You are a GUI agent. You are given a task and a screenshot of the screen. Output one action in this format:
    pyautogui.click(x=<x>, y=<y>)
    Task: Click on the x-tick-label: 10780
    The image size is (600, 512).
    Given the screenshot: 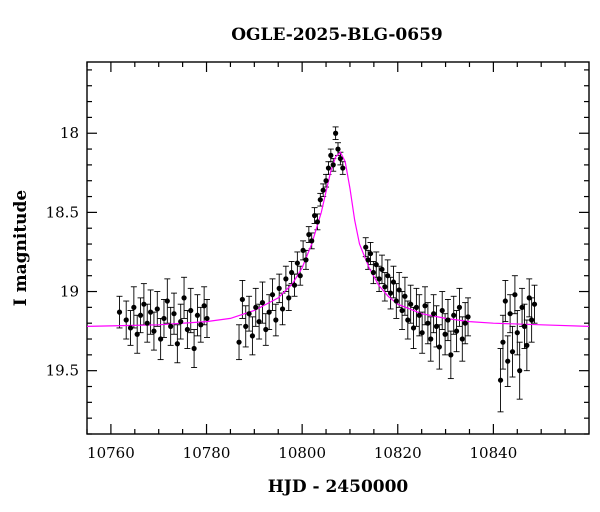 What is the action you would take?
    pyautogui.click(x=207, y=453)
    